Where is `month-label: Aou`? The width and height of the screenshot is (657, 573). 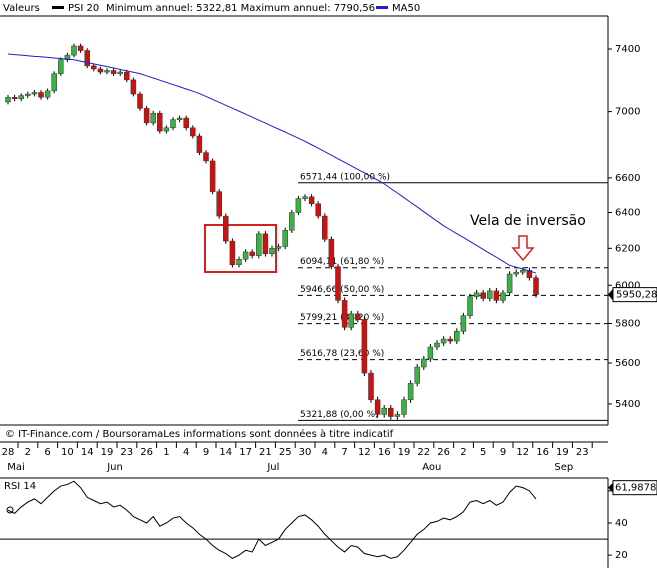
month-label: Aou is located at coordinates (431, 467).